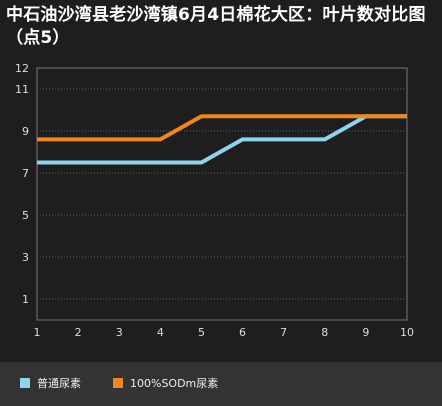 The height and width of the screenshot is (406, 442). What do you see at coordinates (37, 332) in the screenshot?
I see `x-tick-label: 1` at bounding box center [37, 332].